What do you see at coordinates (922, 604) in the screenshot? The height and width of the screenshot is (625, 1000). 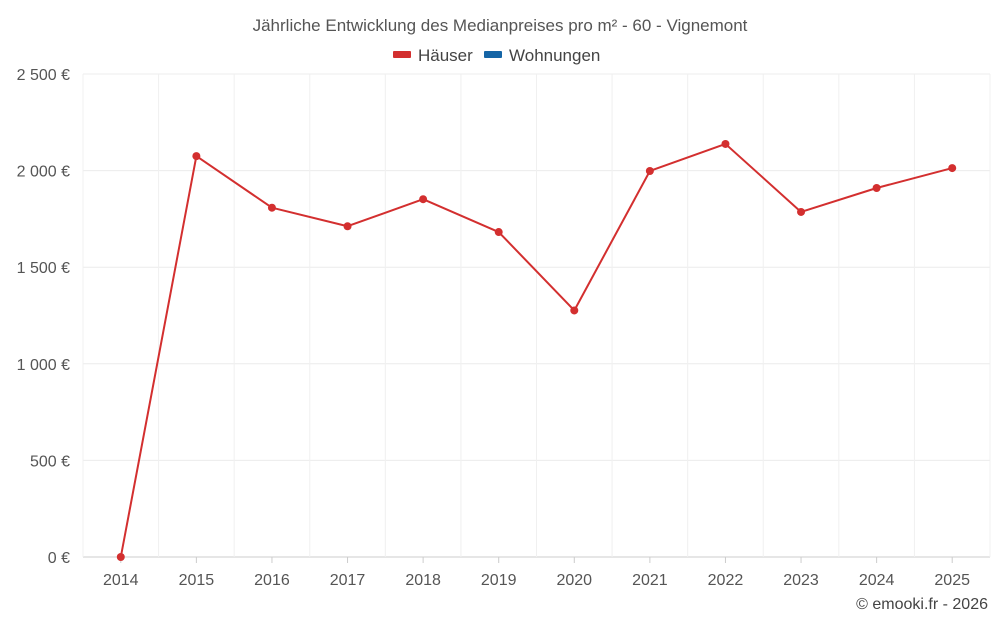 I see `credit-text: © emooki.fr - 2026` at bounding box center [922, 604].